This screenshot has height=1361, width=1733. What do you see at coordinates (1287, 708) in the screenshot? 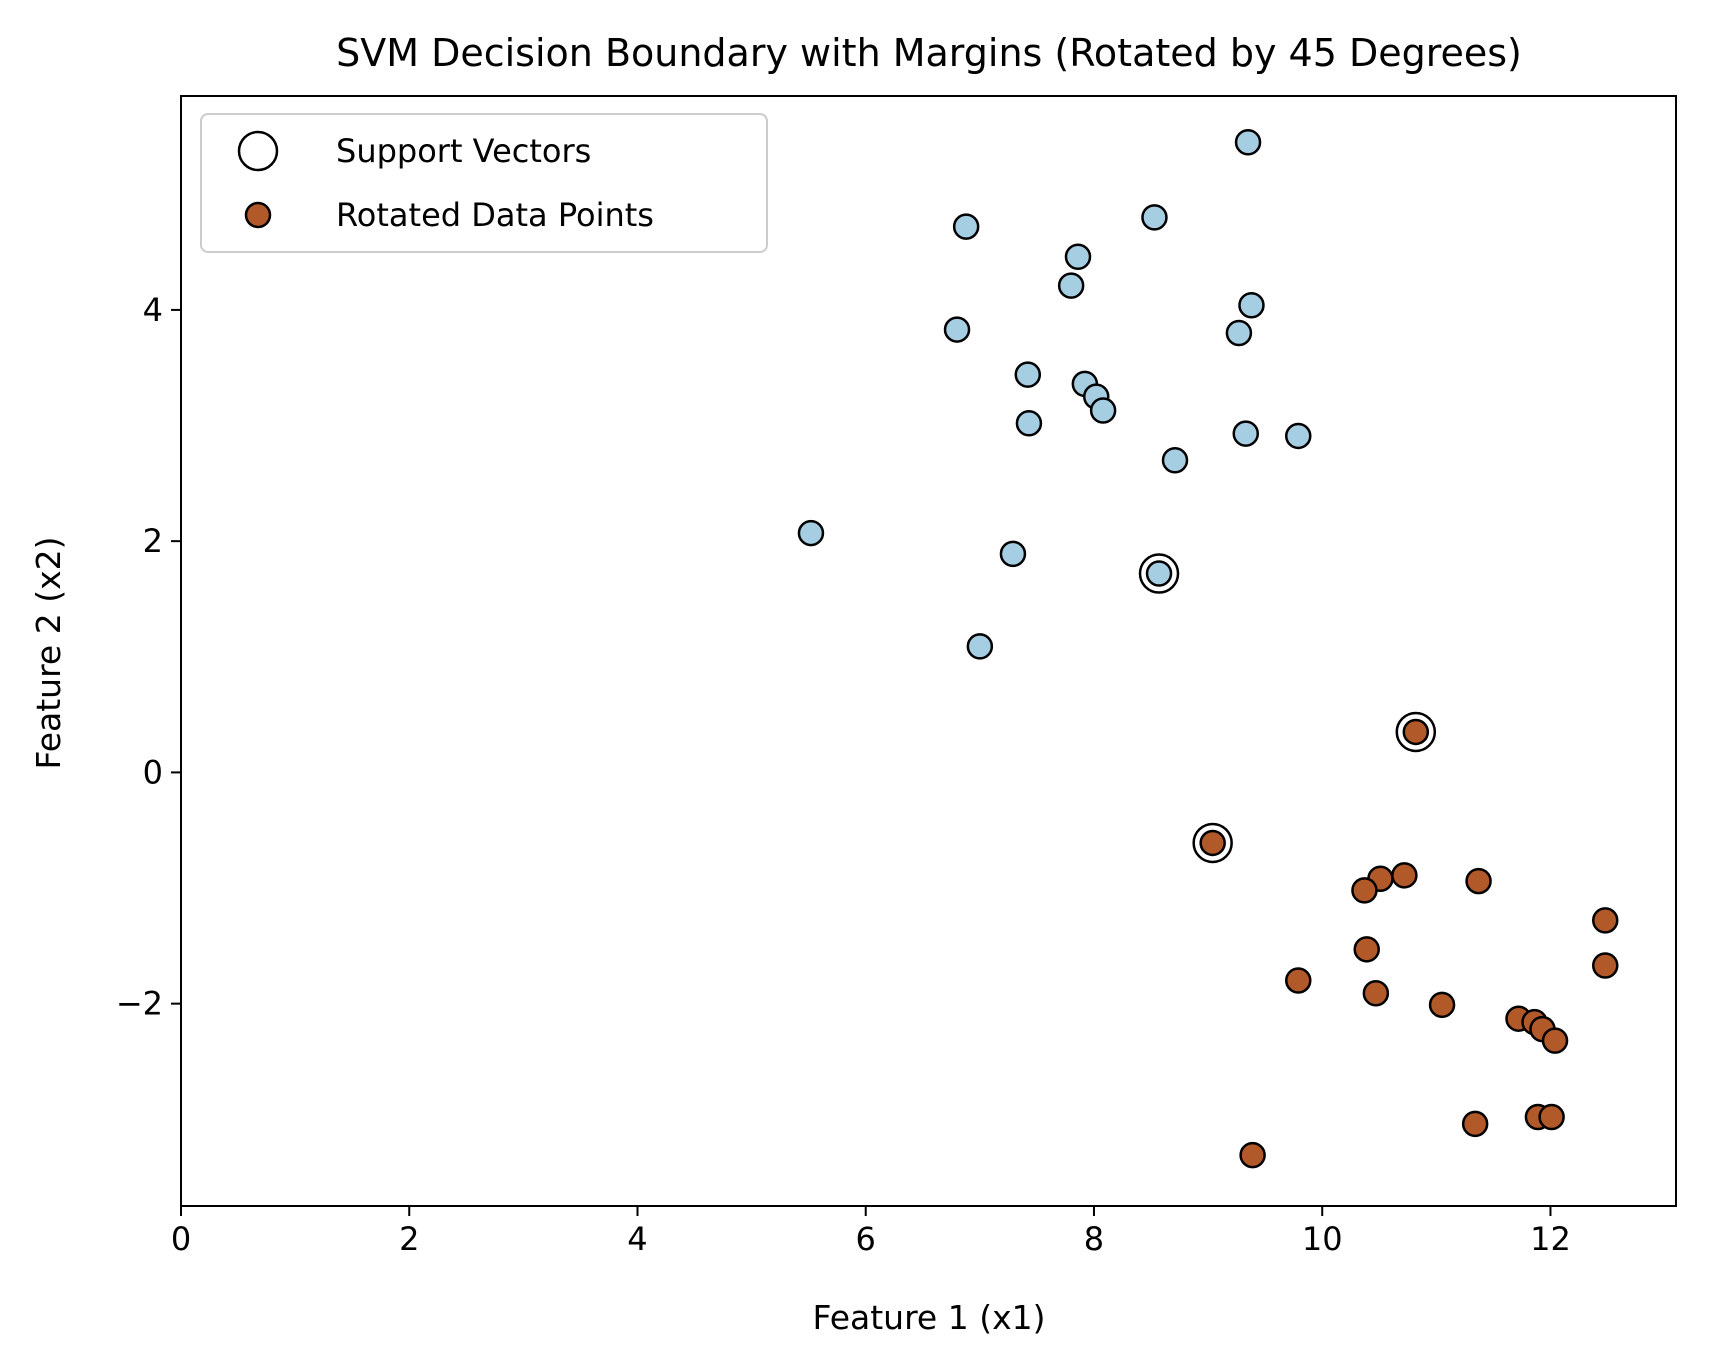
I see `support-vector-markers` at bounding box center [1287, 708].